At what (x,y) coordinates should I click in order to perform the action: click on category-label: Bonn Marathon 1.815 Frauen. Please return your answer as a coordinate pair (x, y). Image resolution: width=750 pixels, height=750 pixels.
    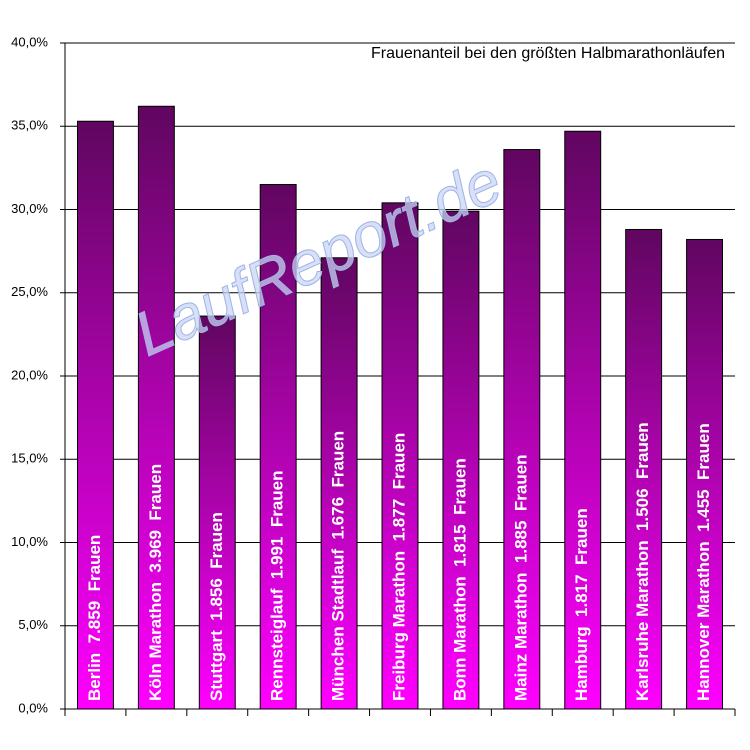
    Looking at the image, I should click on (459, 579).